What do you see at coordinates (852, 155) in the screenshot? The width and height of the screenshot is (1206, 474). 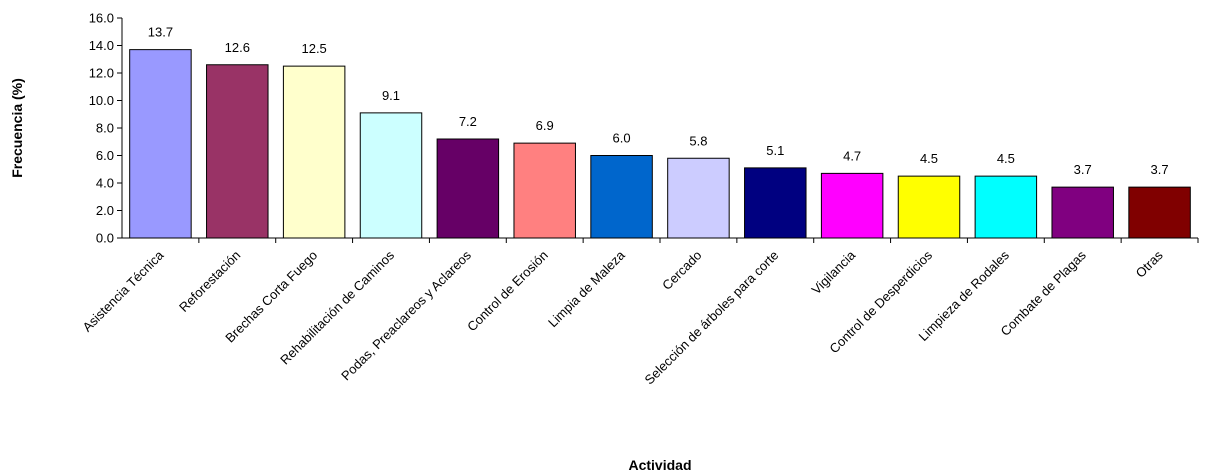 I see `bar-value-label: 4.7` at bounding box center [852, 155].